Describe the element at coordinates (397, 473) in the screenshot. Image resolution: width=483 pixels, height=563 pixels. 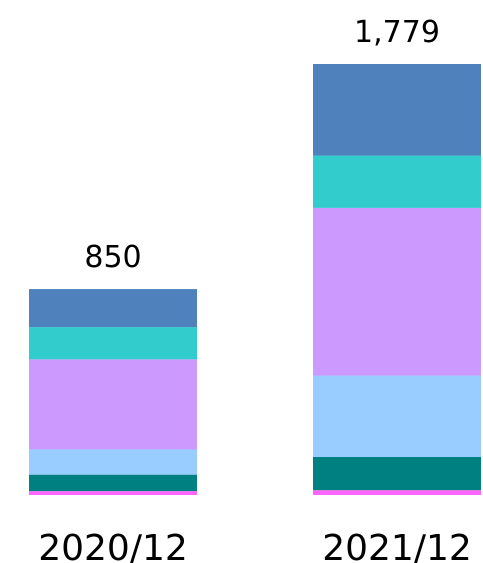
I see `bar-segment-2021-12-s2` at that location.